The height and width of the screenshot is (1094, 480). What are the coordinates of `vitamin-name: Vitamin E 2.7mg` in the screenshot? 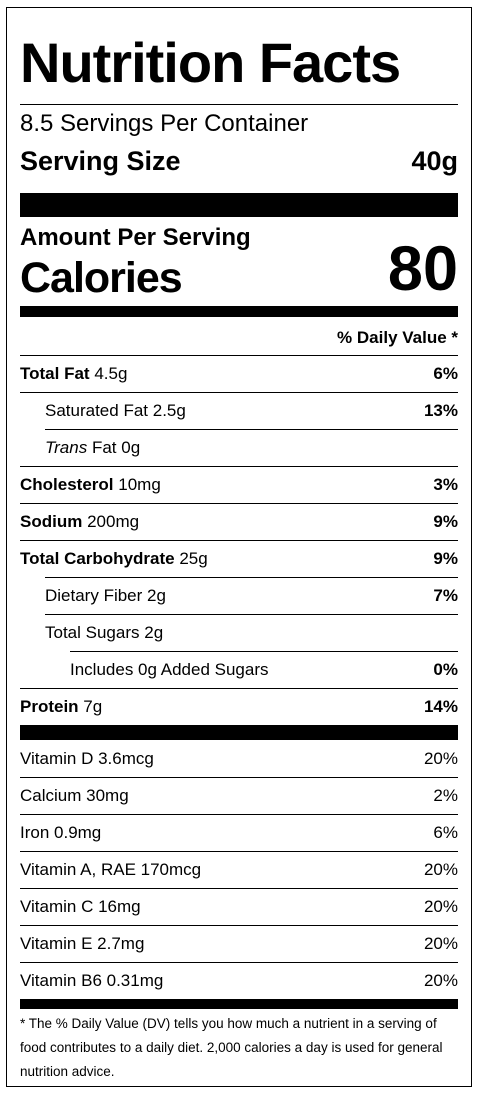 It's located at (82, 943).